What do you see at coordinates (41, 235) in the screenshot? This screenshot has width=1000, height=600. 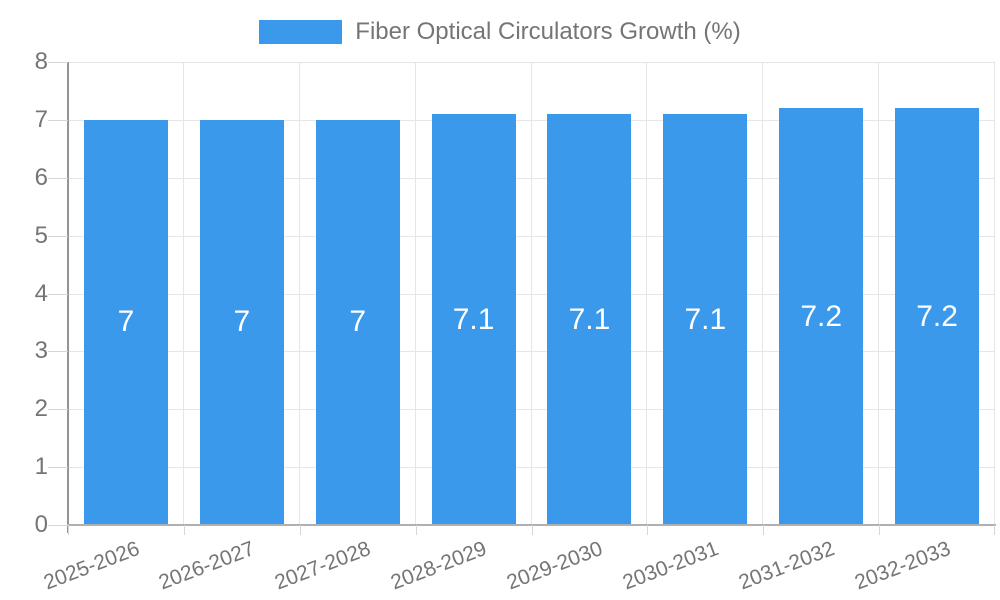 I see `y-tick-label: 5` at bounding box center [41, 235].